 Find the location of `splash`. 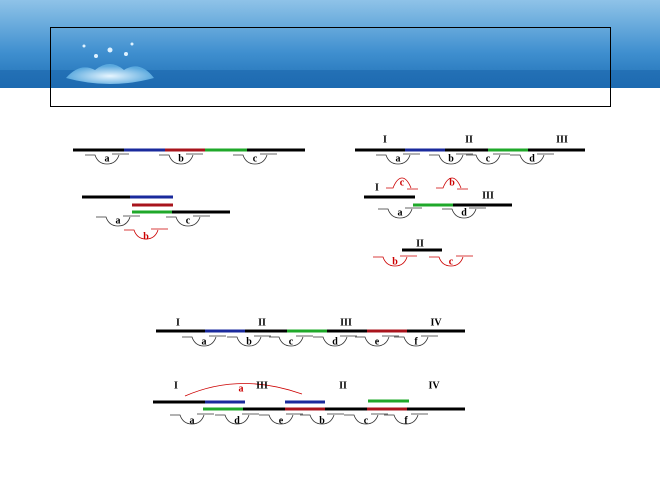

splash is located at coordinates (110, 74).